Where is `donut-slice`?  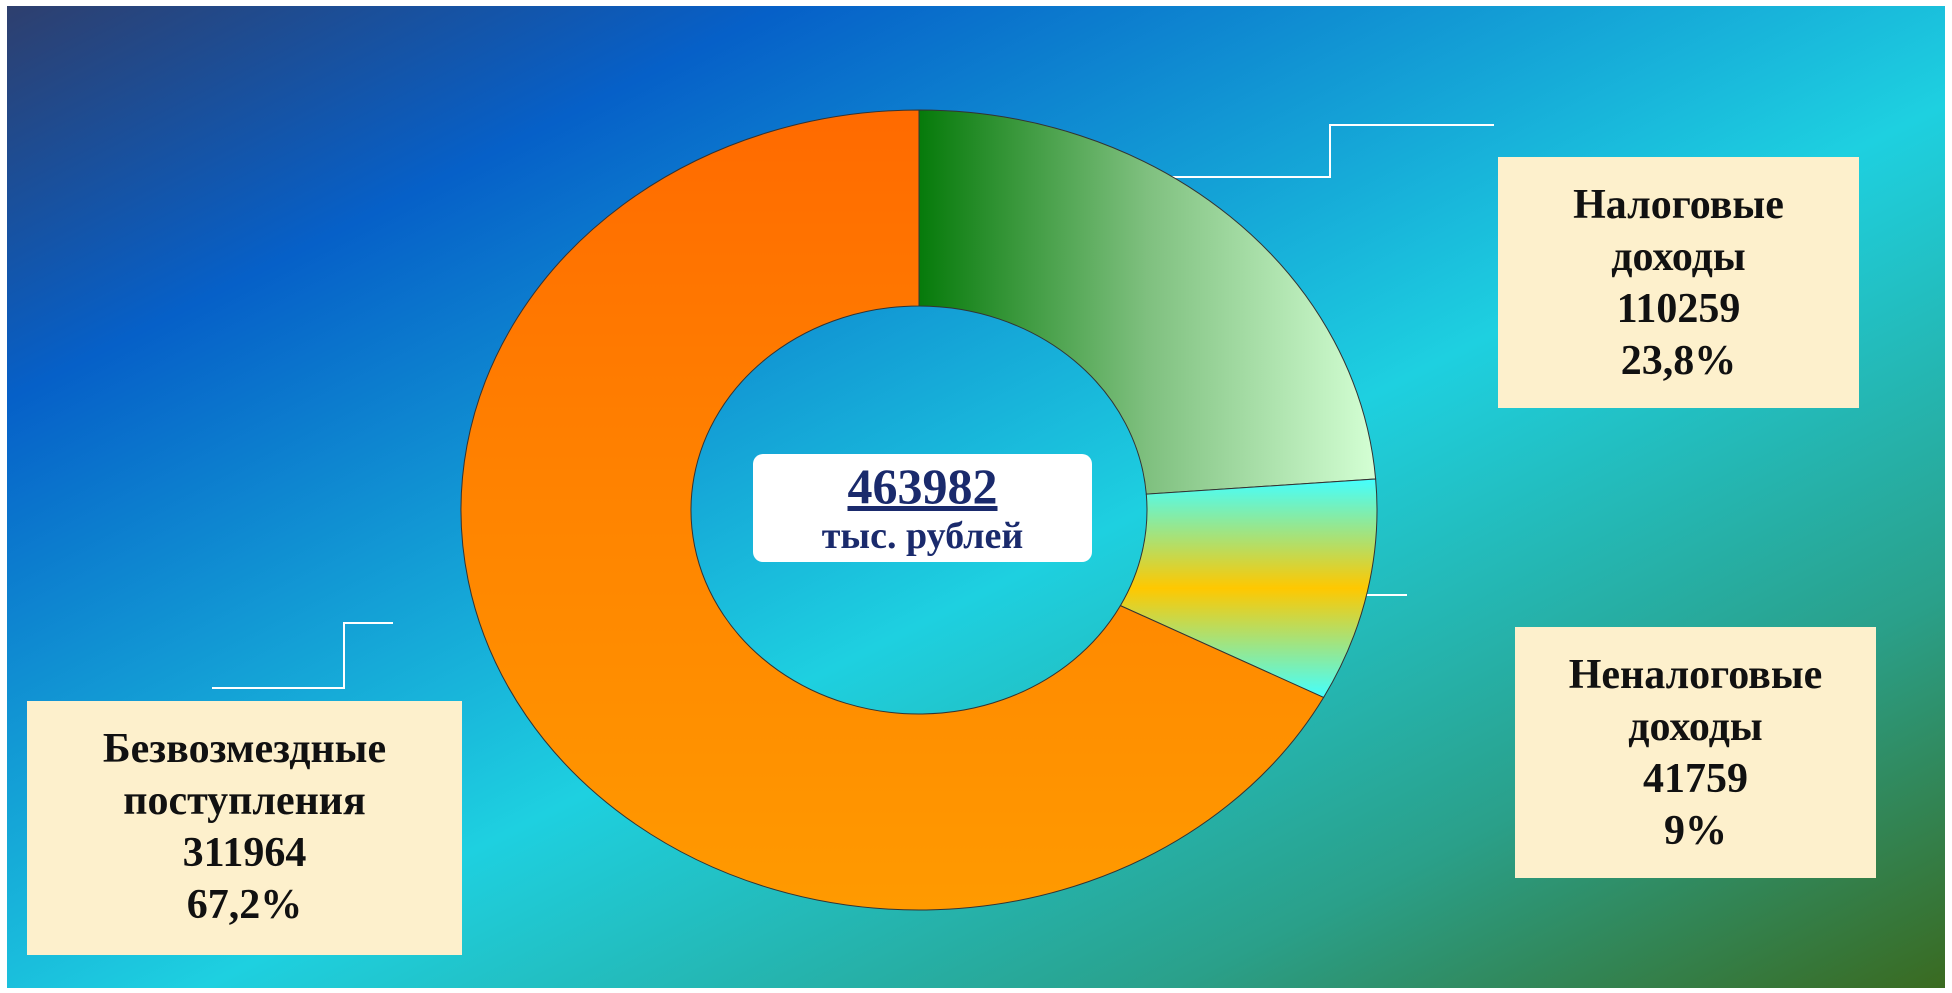
donut-slice is located at coordinates (1147, 302).